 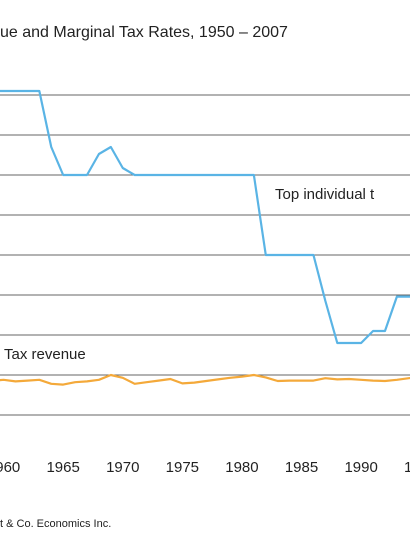 What do you see at coordinates (62, 467) in the screenshot?
I see `x-tick-label: 1965` at bounding box center [62, 467].